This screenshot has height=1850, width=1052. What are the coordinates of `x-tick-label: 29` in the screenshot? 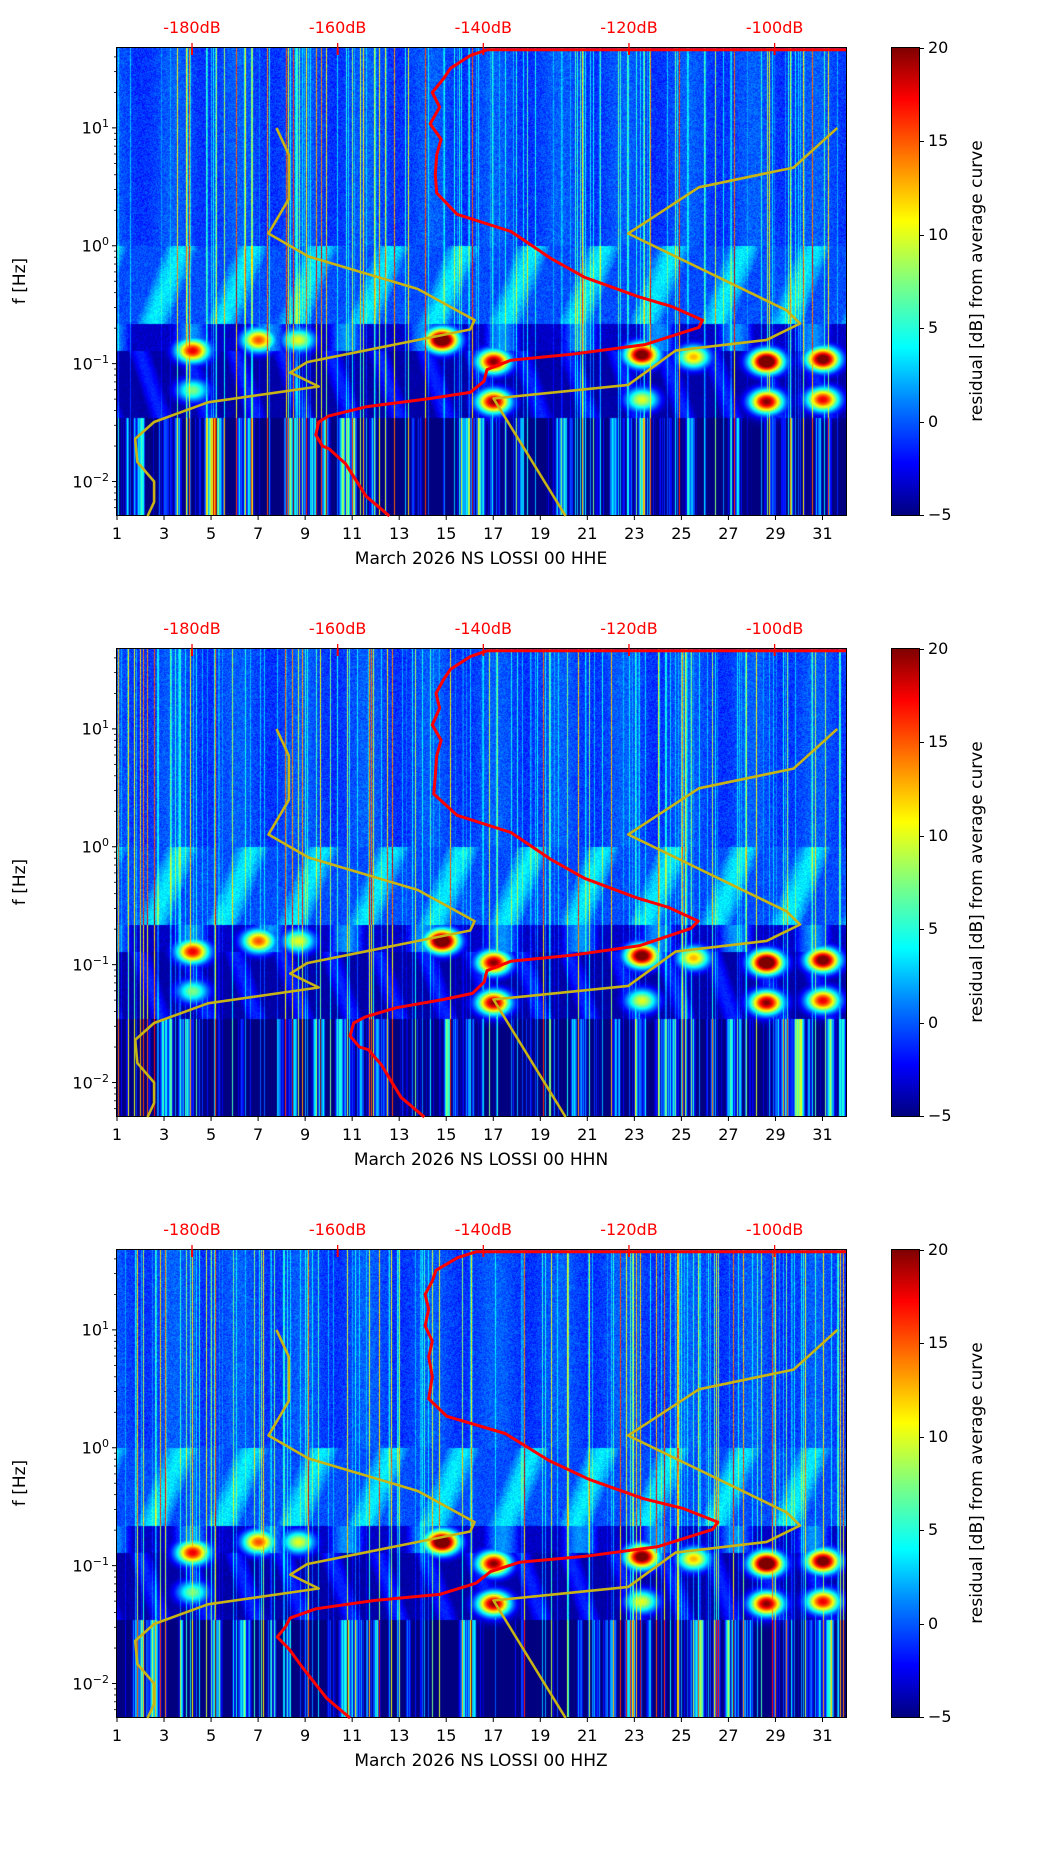 It's located at (775, 1735).